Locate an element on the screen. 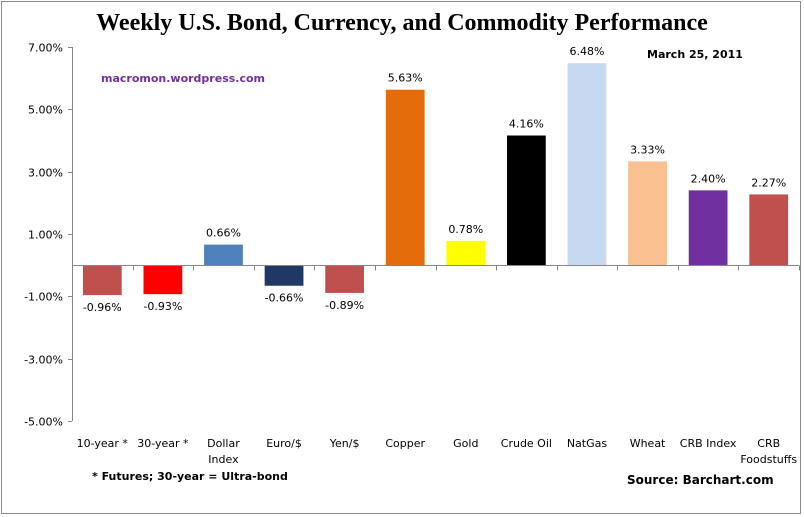 The image size is (804, 517). x-tick-label: Foodstuffs is located at coordinates (768, 459).